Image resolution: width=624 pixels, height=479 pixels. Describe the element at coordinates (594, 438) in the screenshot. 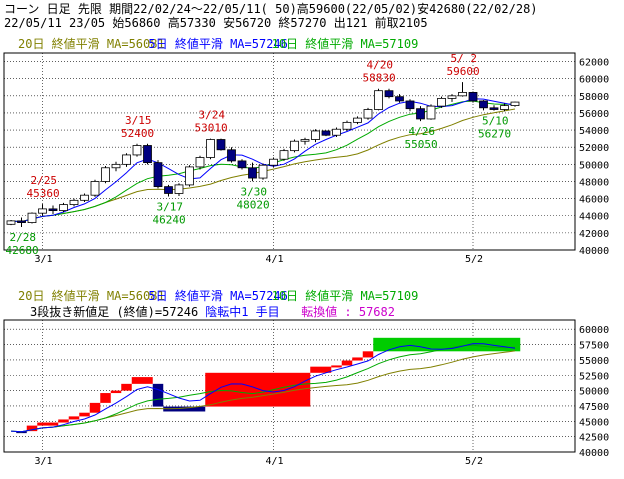

I see `y-tick-label: 42500` at that location.